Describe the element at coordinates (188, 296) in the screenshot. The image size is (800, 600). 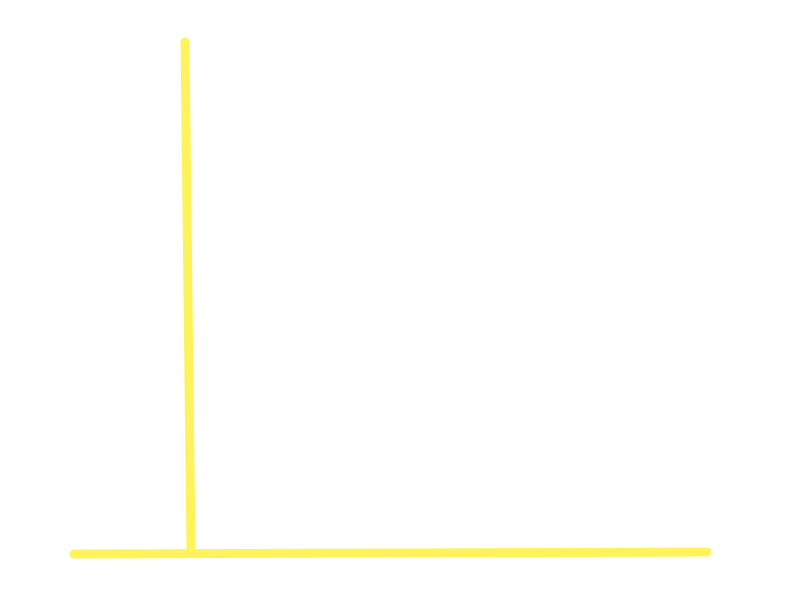
I see `vertical-stroke` at that location.